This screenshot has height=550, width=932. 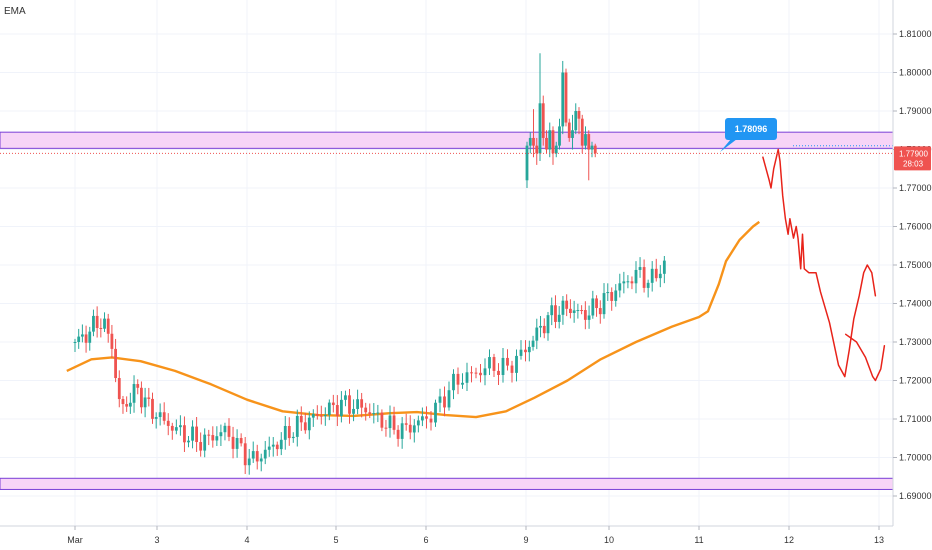 I want to click on price-tick-label: 1.77000, so click(x=915, y=188).